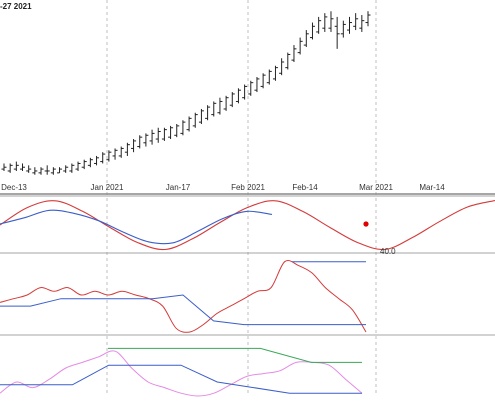 The width and height of the screenshot is (495, 405). Describe the element at coordinates (305, 187) in the screenshot. I see `x-axis-tick-label: Feb-14` at that location.